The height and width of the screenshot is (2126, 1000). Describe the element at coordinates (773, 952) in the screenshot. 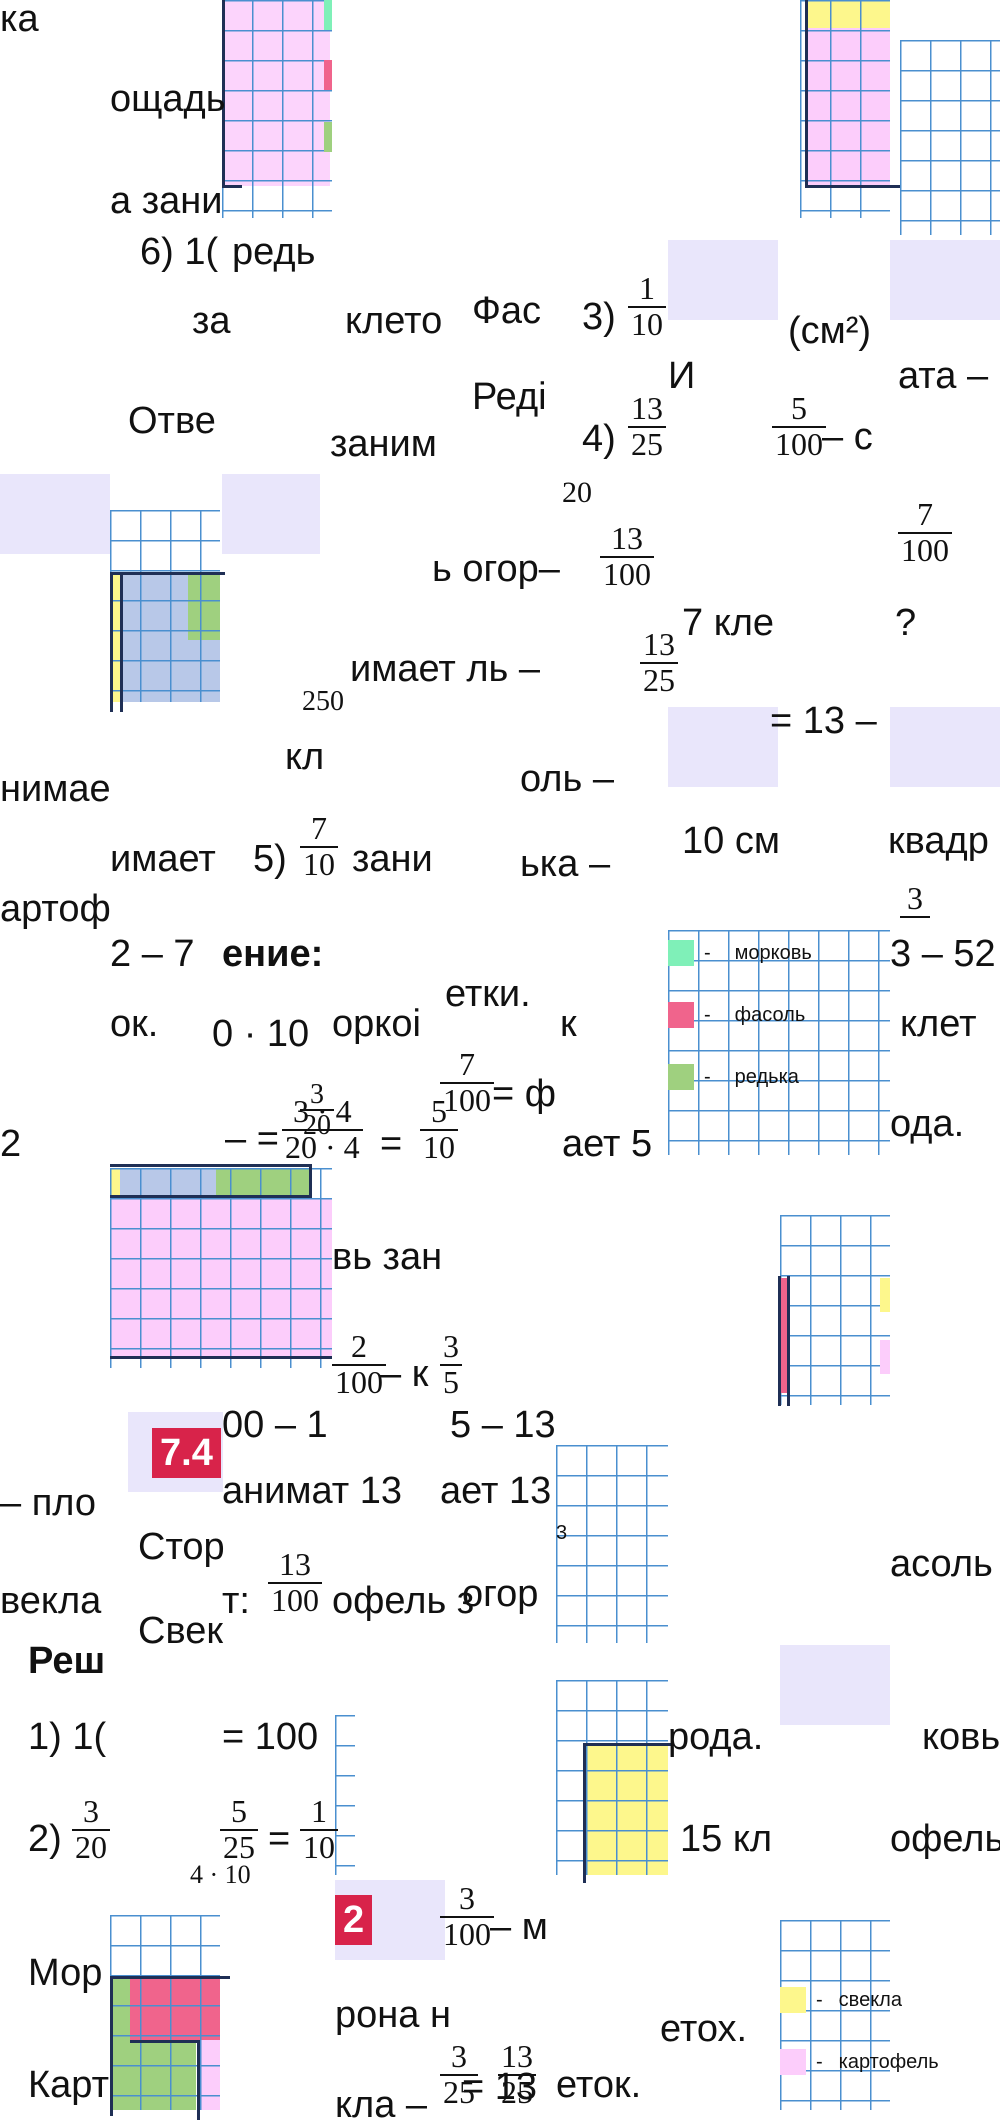

I see `legend-label: морковь` at that location.